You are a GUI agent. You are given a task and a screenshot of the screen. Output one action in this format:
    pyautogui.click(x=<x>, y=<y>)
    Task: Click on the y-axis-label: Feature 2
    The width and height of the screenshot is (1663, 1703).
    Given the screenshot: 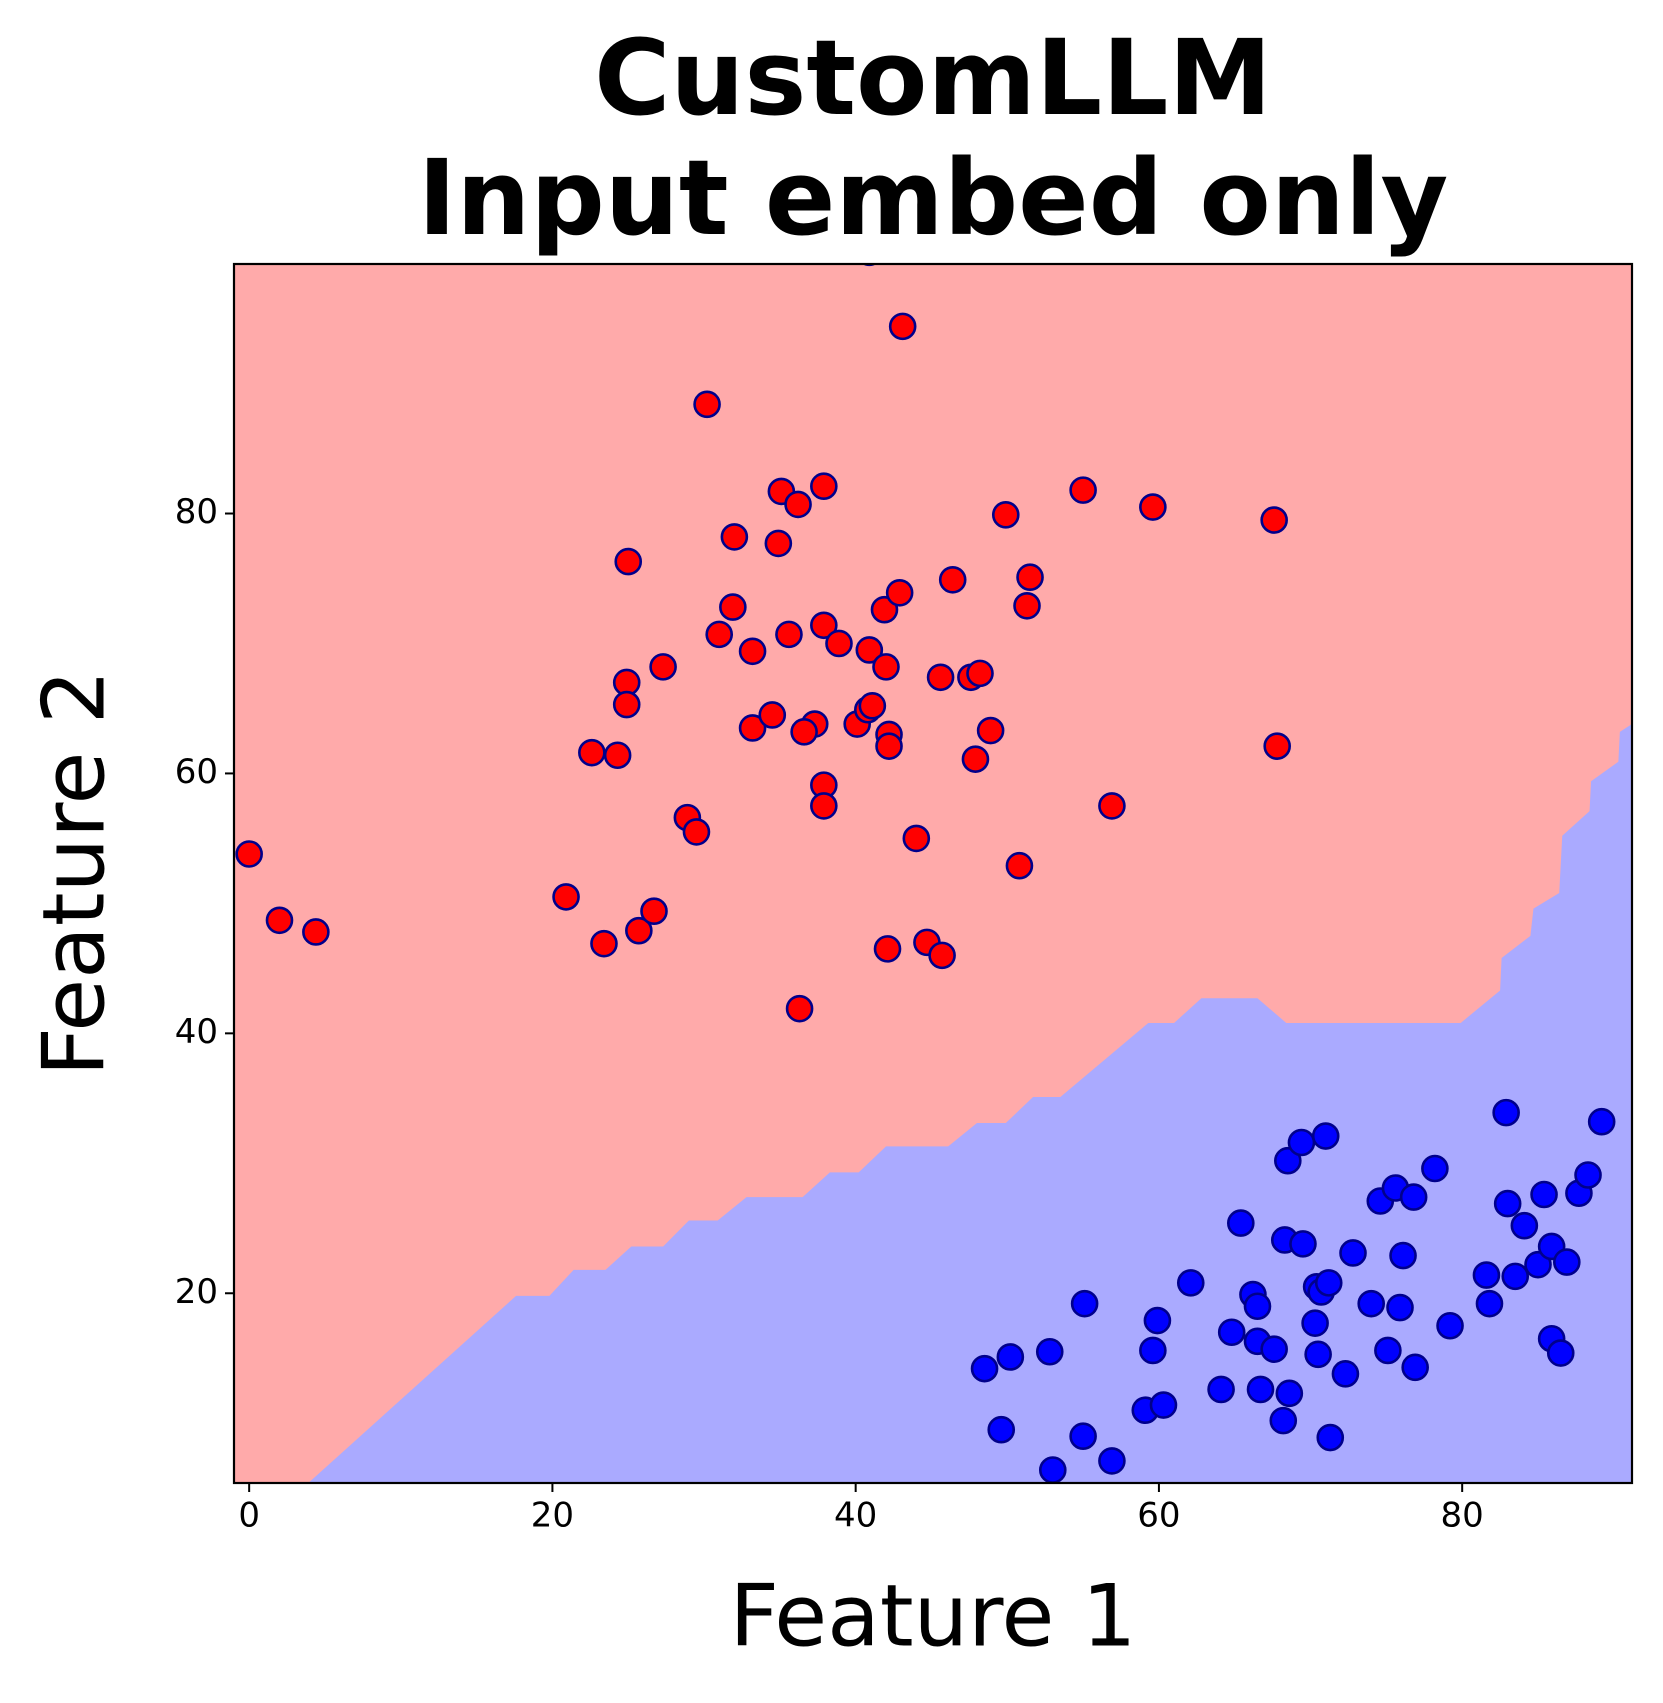 What is the action you would take?
    pyautogui.click(x=74, y=872)
    